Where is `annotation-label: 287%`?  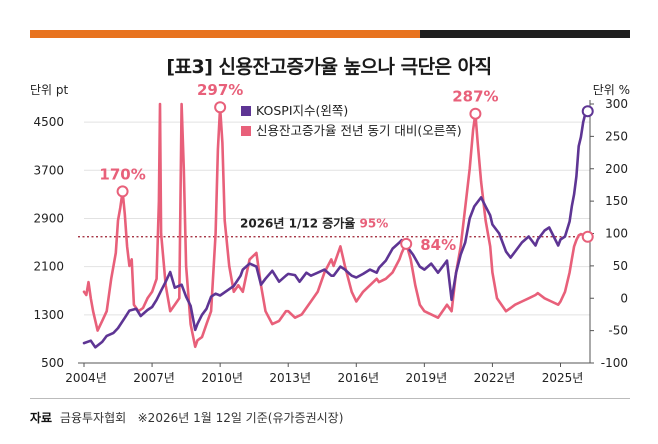
annotation-label: 287% is located at coordinates (475, 97).